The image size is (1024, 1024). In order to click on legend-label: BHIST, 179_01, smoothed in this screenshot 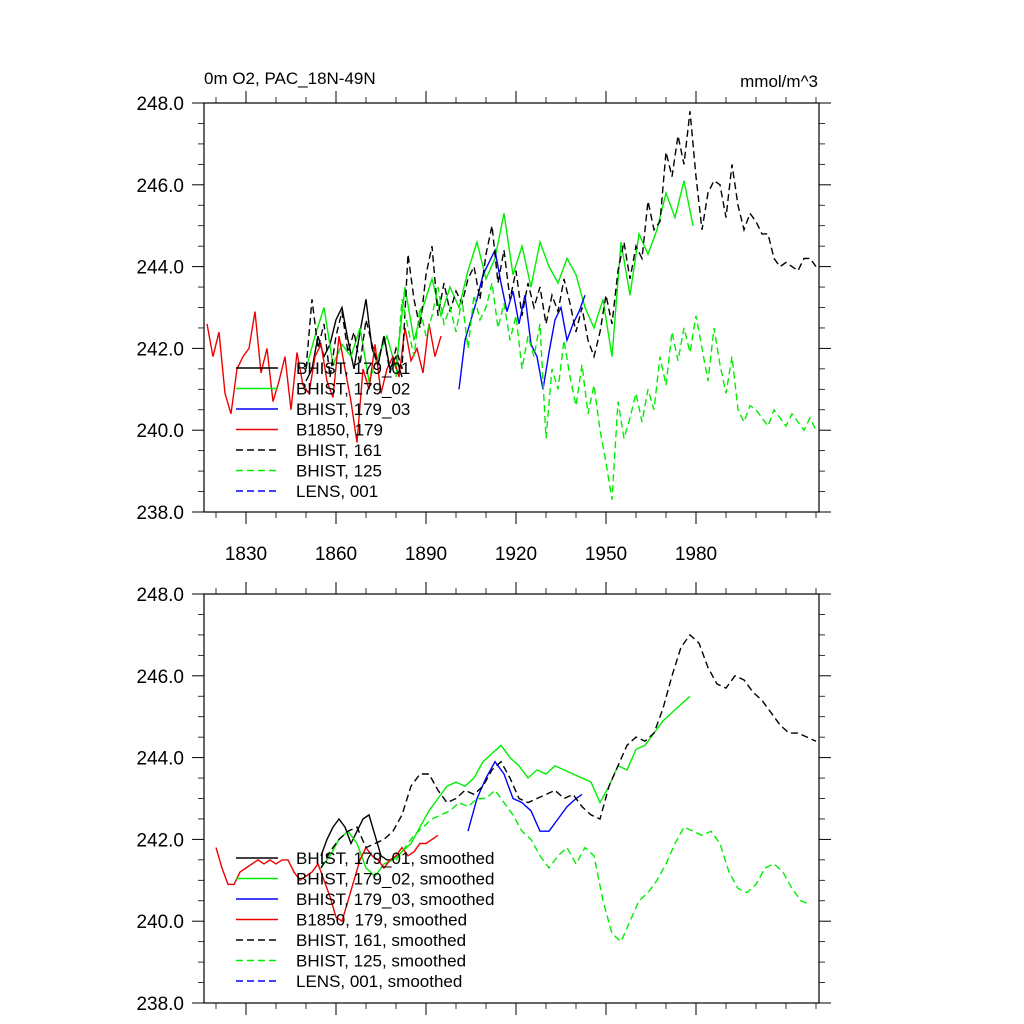, I will do `click(395, 858)`.